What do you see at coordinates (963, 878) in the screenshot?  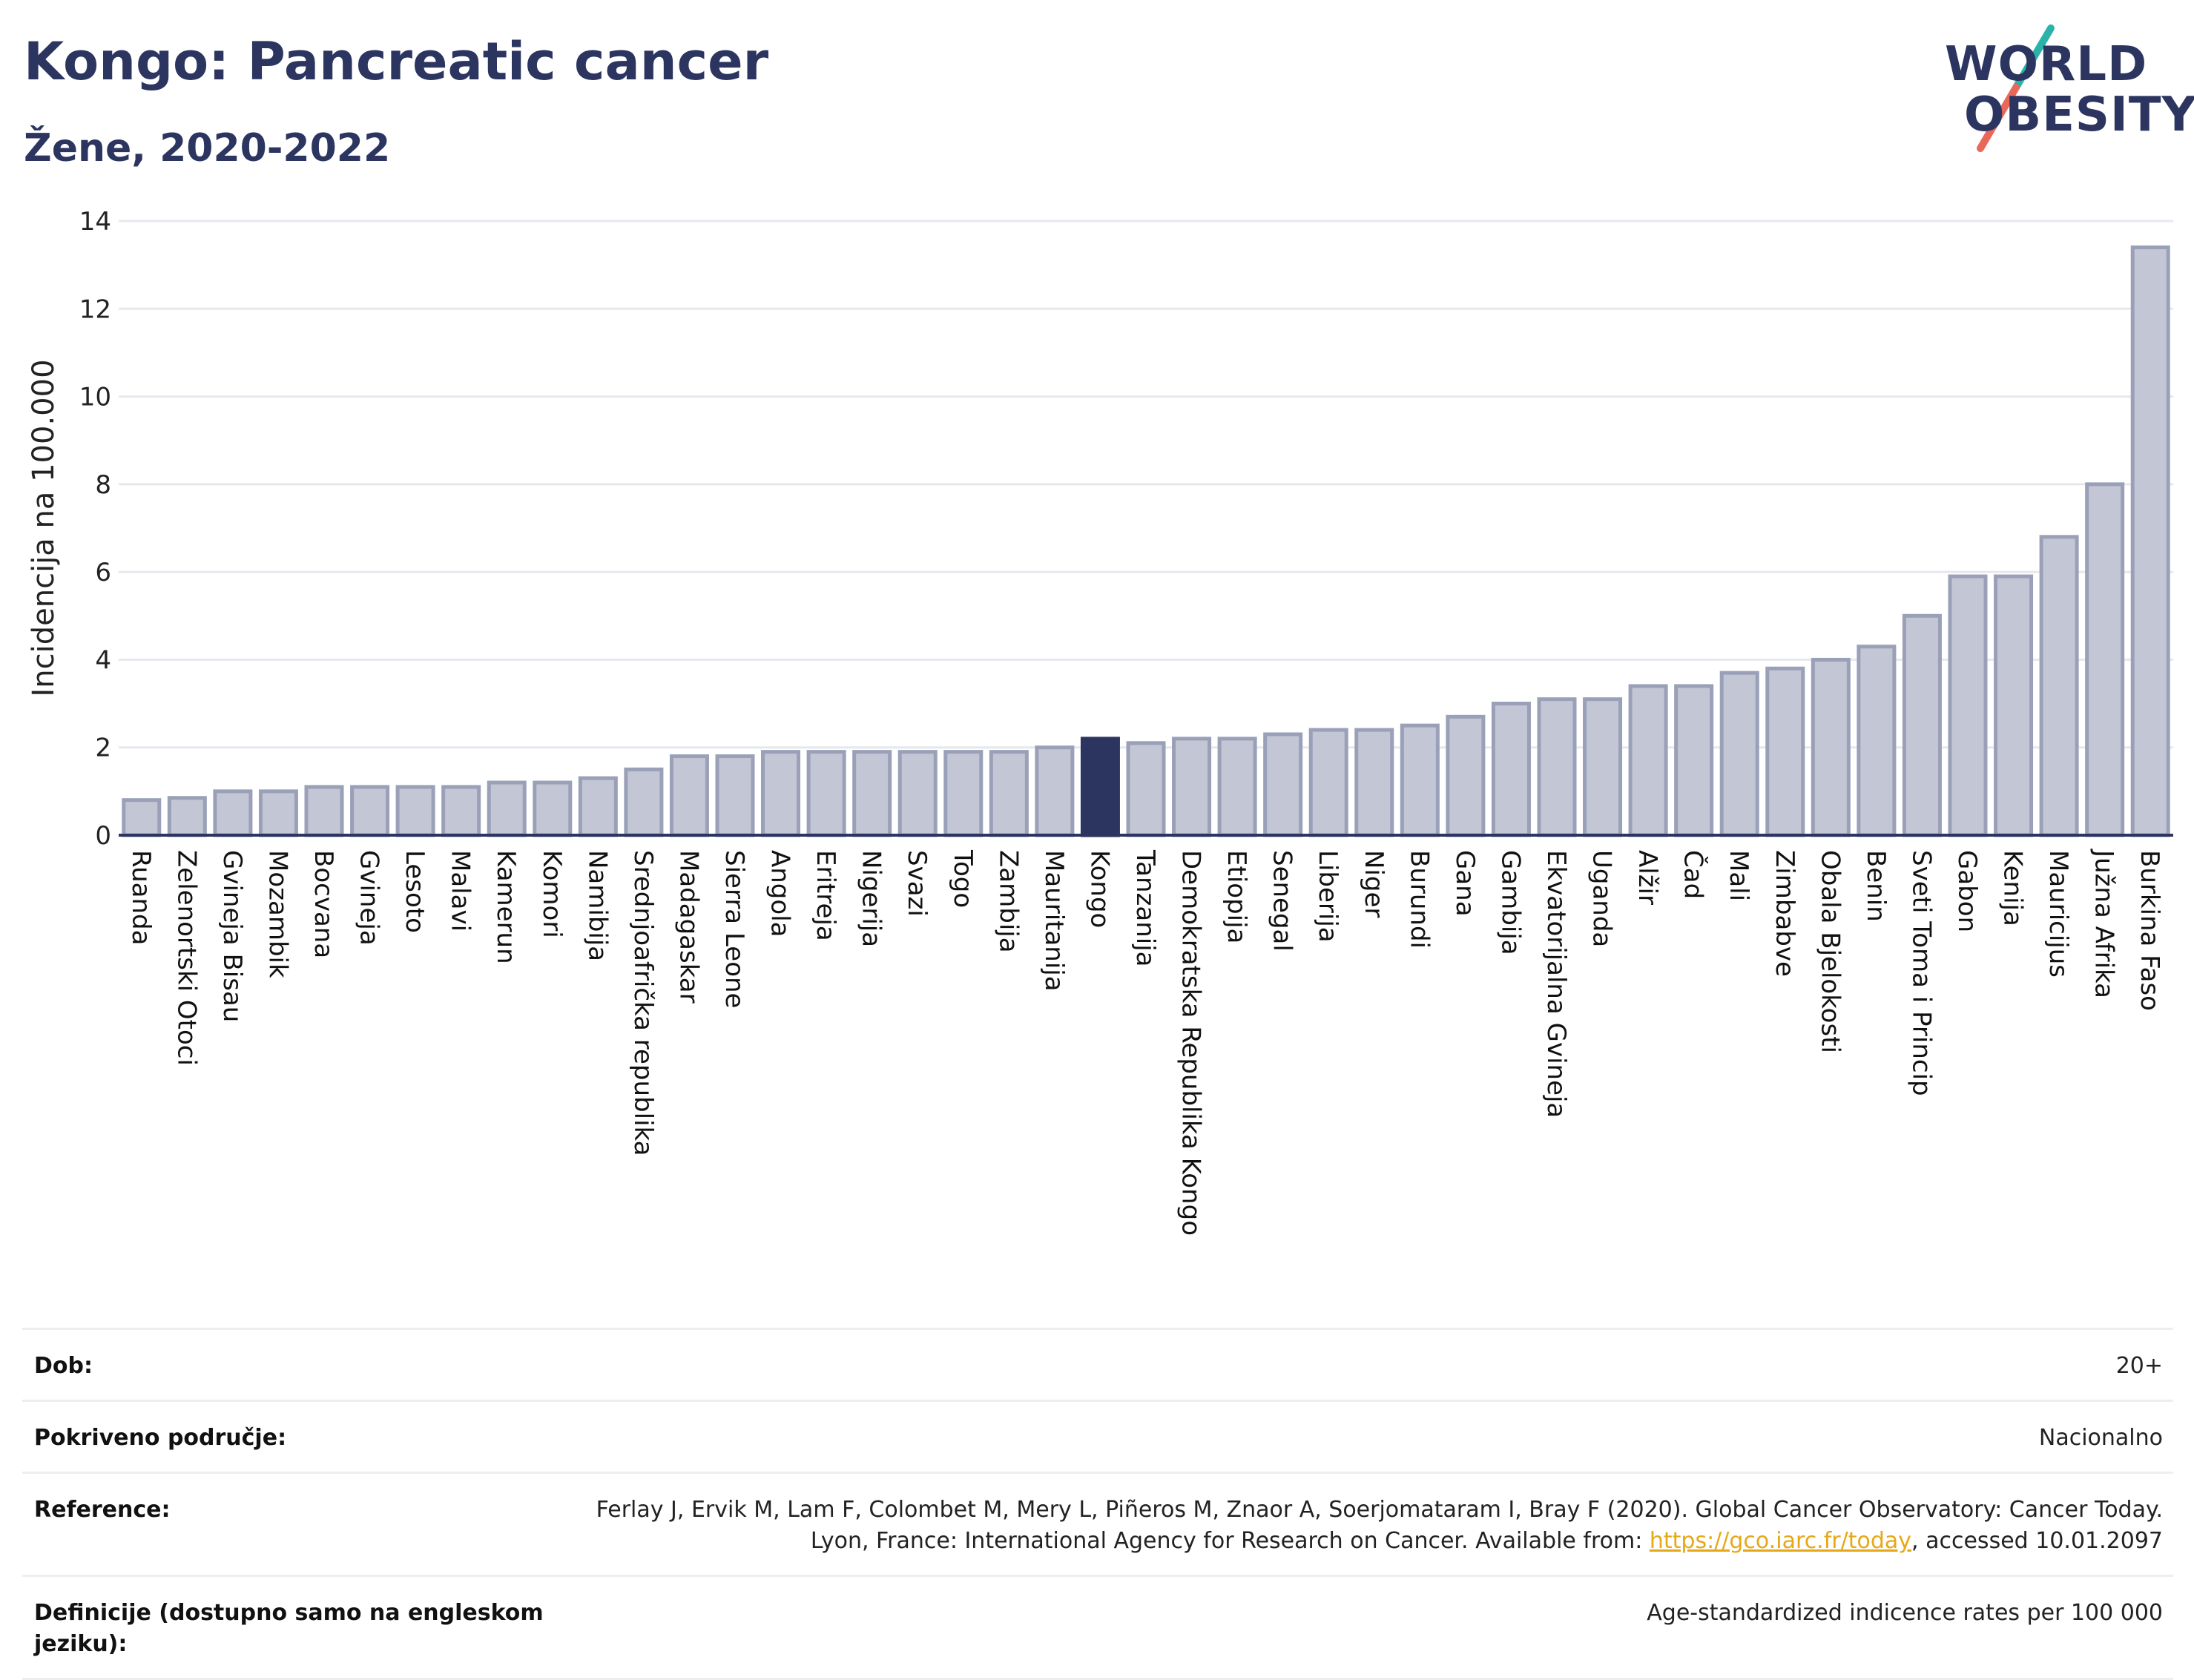 I see `x-tick-label: Togo` at bounding box center [963, 878].